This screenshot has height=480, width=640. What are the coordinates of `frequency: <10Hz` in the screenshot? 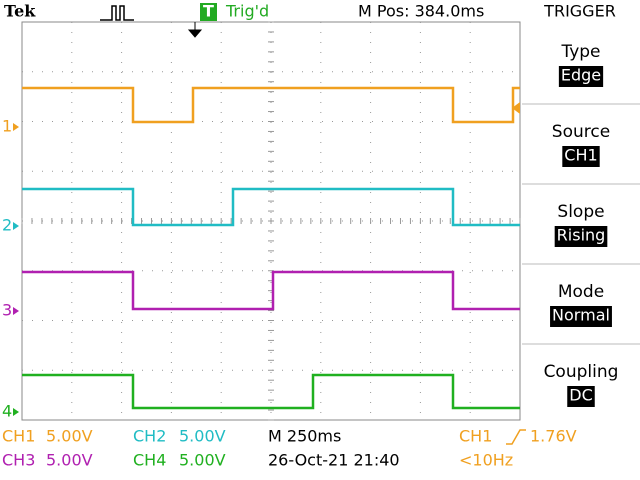 It's located at (486, 460).